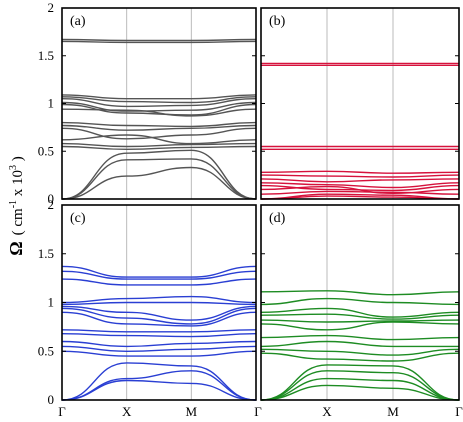 The height and width of the screenshot is (422, 463). Describe the element at coordinates (277, 21) in the screenshot. I see `panel-label: (b)` at that location.